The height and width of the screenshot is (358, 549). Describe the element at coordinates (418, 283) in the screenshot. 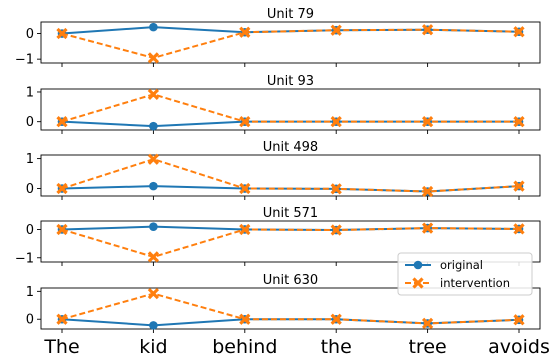

I see `legend-marker-intervention` at that location.